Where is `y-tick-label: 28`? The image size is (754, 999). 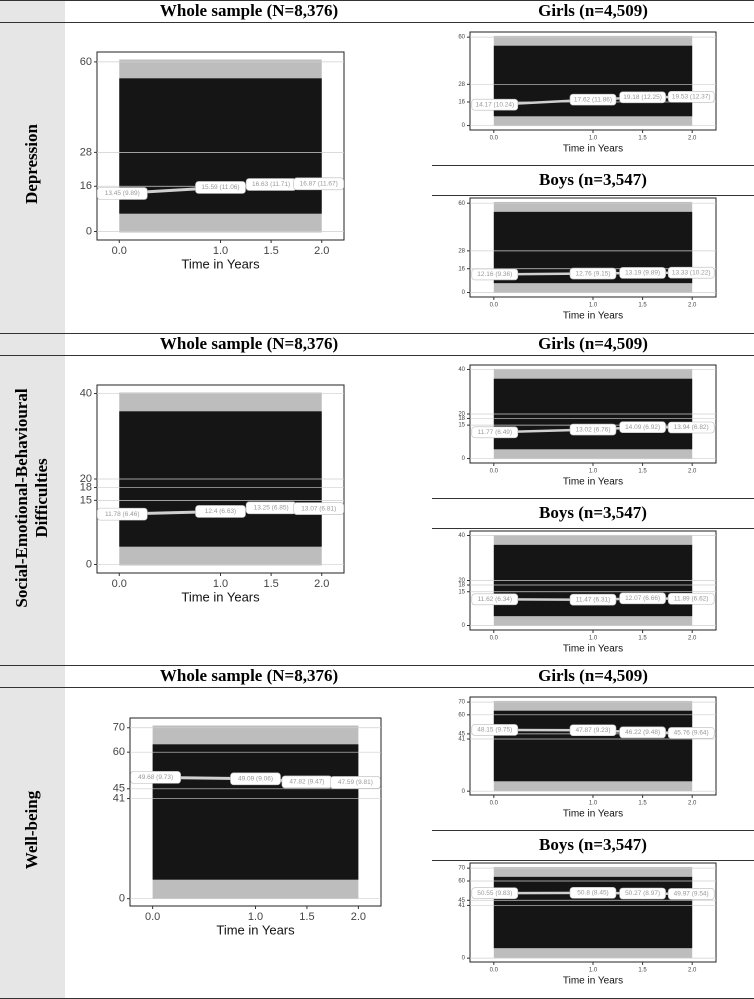
y-tick-label: 28 is located at coordinates (461, 251).